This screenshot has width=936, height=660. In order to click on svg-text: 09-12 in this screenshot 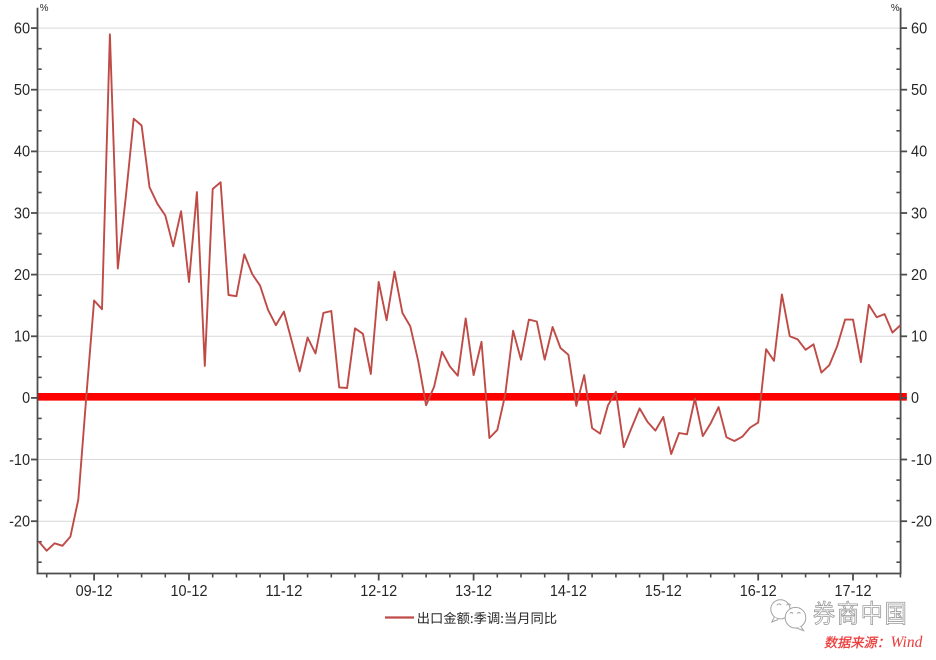, I will do `click(94, 591)`.